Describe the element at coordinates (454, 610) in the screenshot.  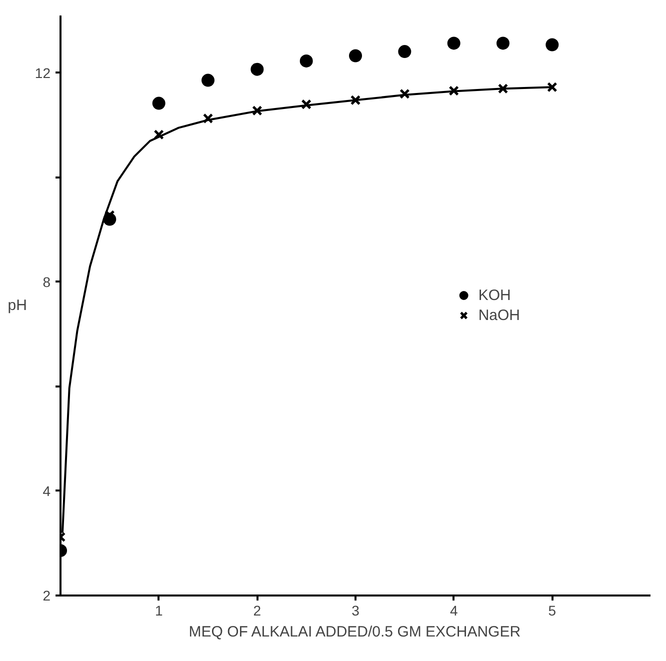
I see `x-tick-label: 4` at that location.